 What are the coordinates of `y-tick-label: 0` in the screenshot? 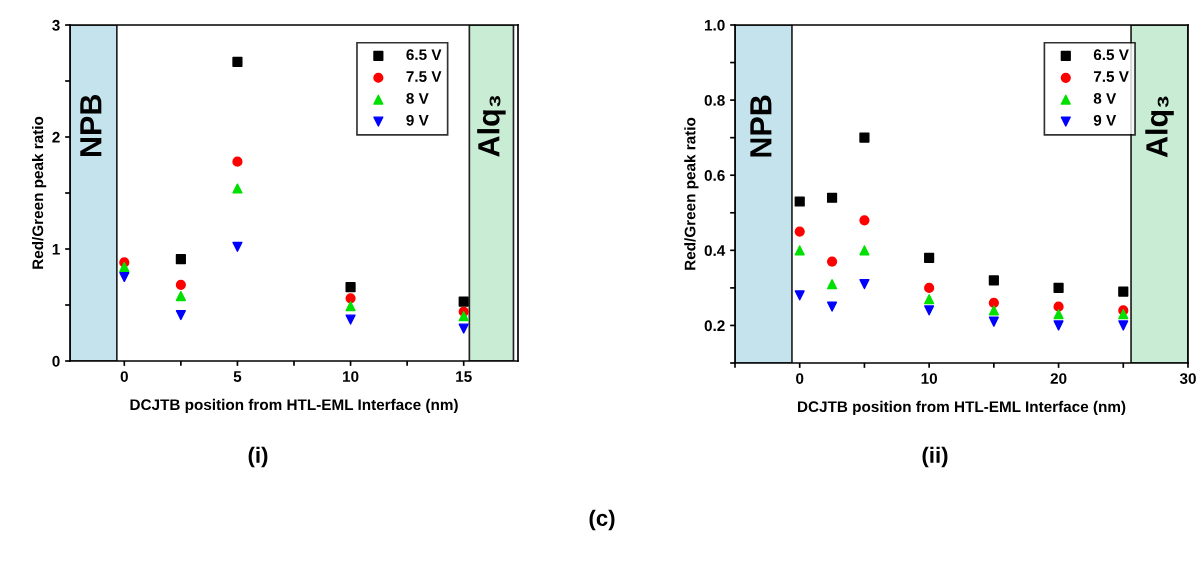 It's located at (56, 361).